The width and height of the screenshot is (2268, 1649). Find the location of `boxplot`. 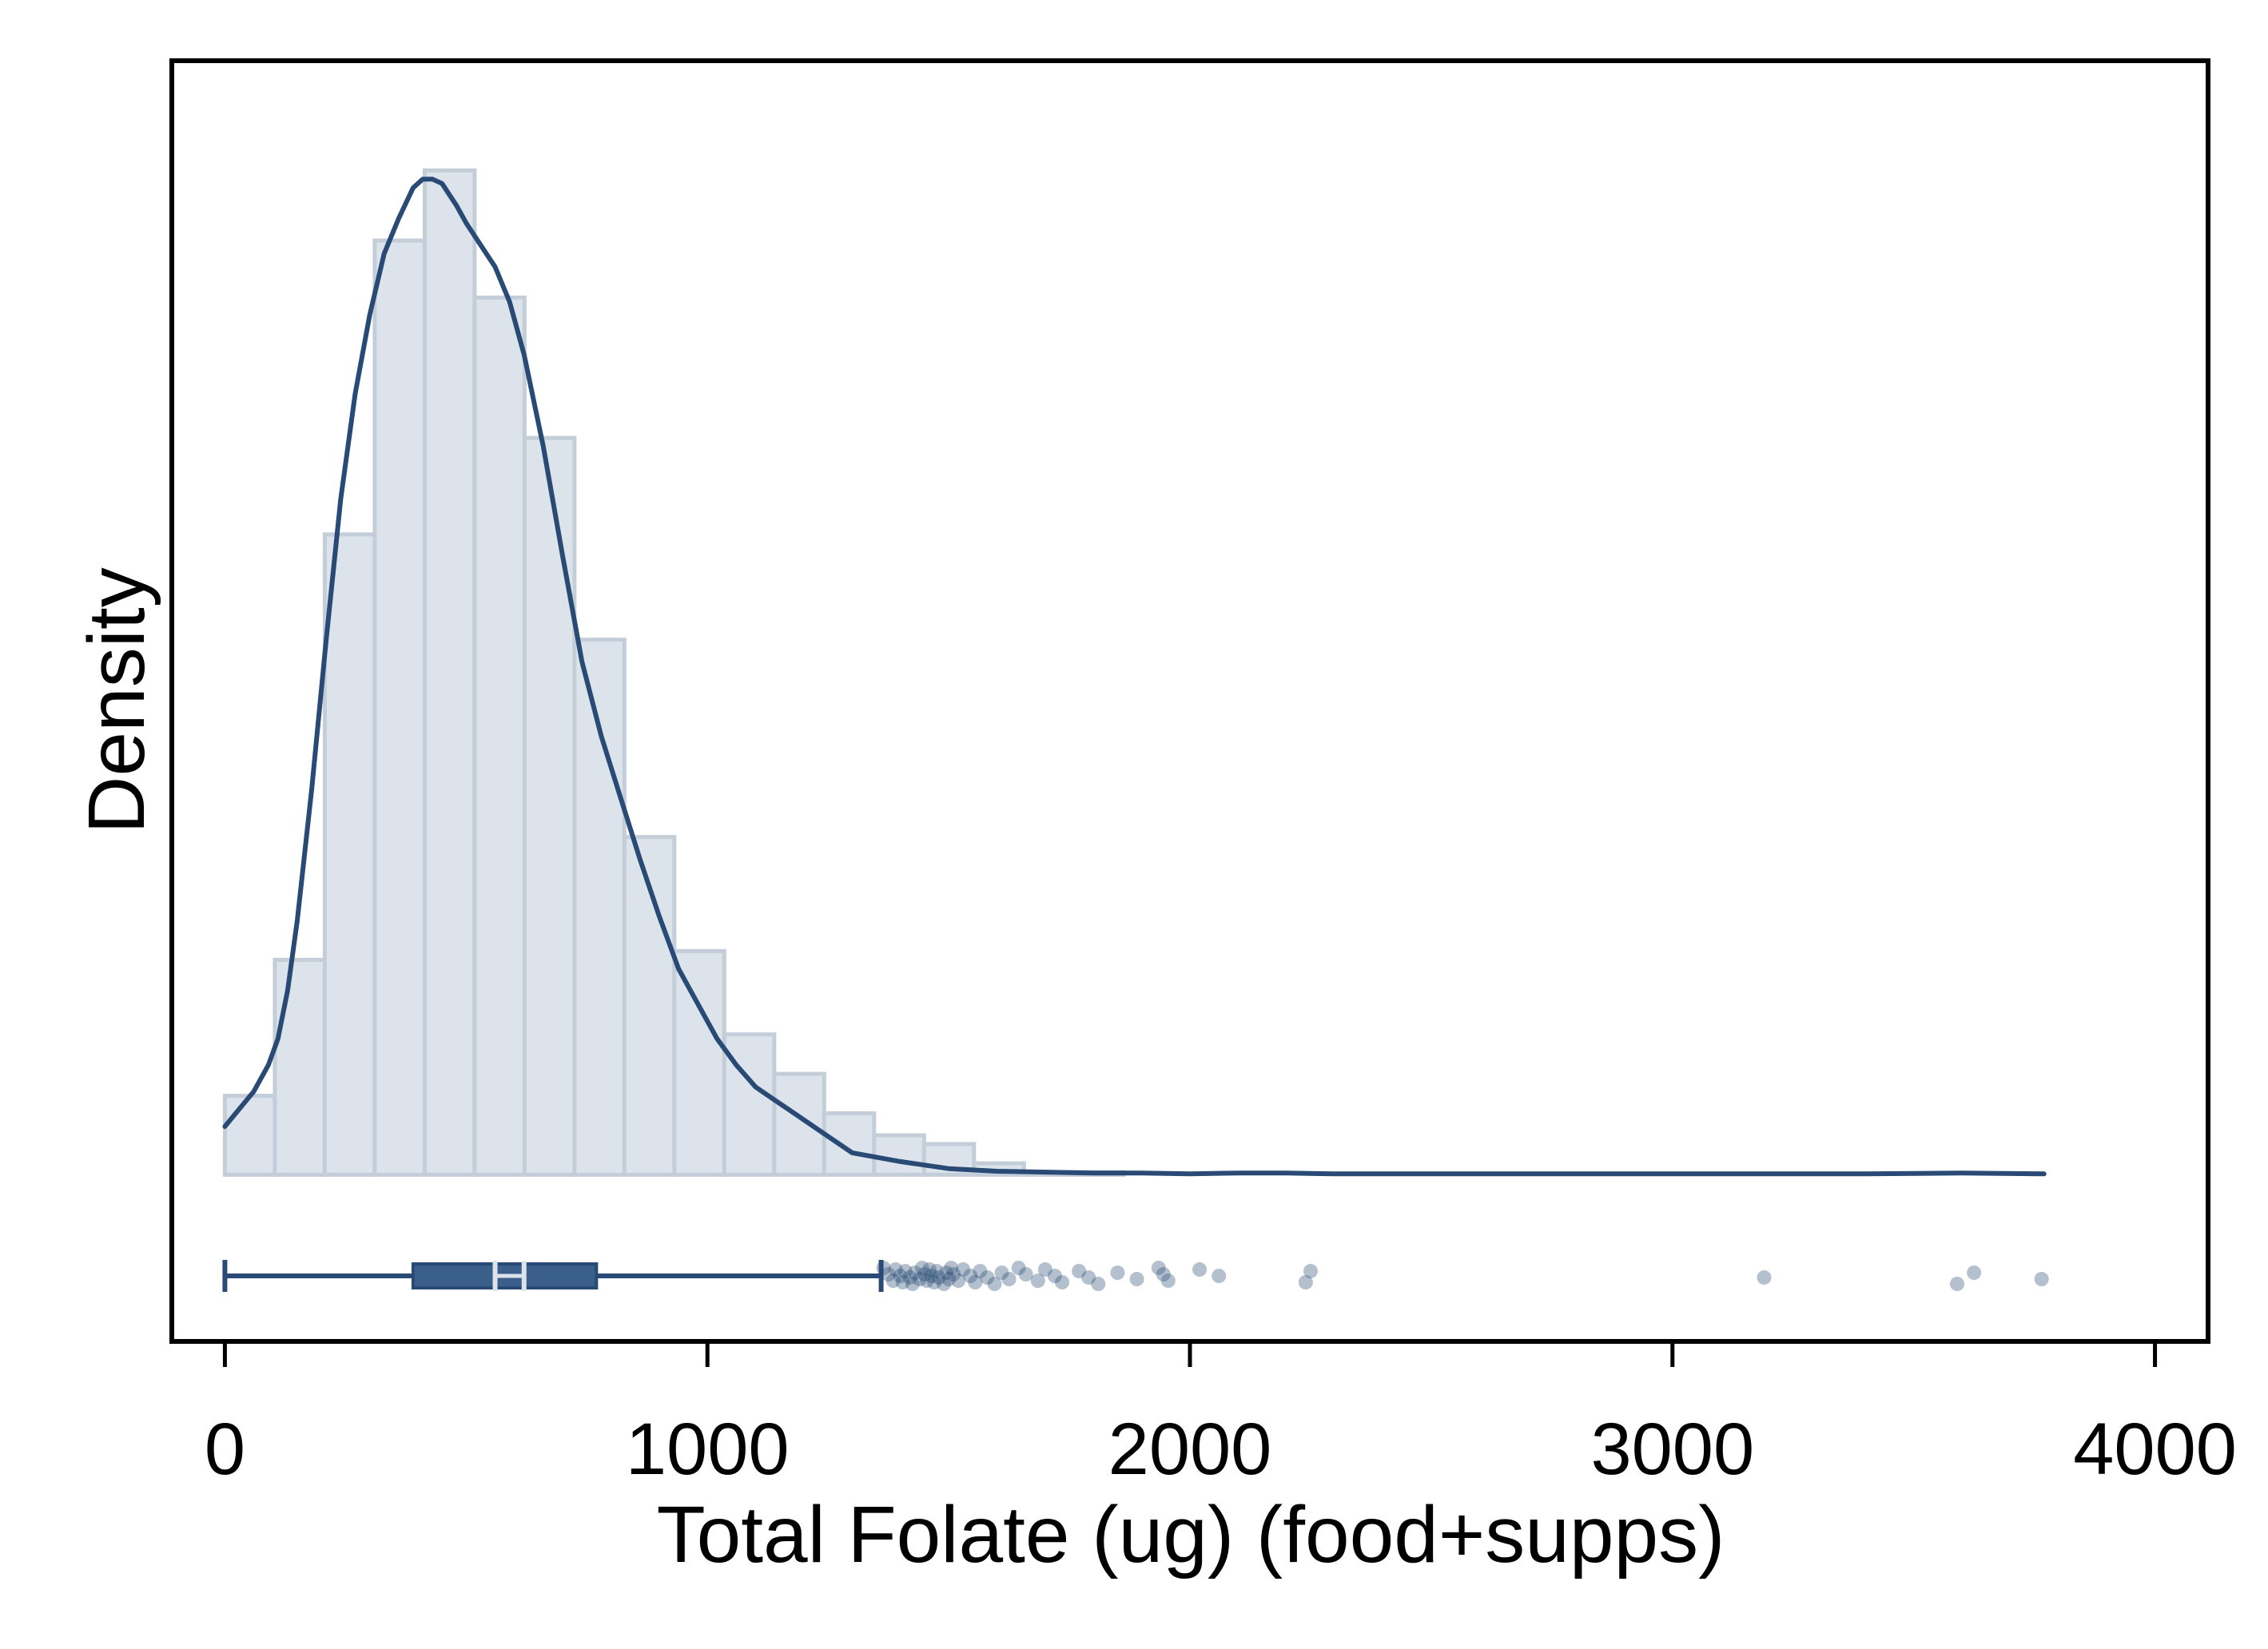

boxplot is located at coordinates (553, 1276).